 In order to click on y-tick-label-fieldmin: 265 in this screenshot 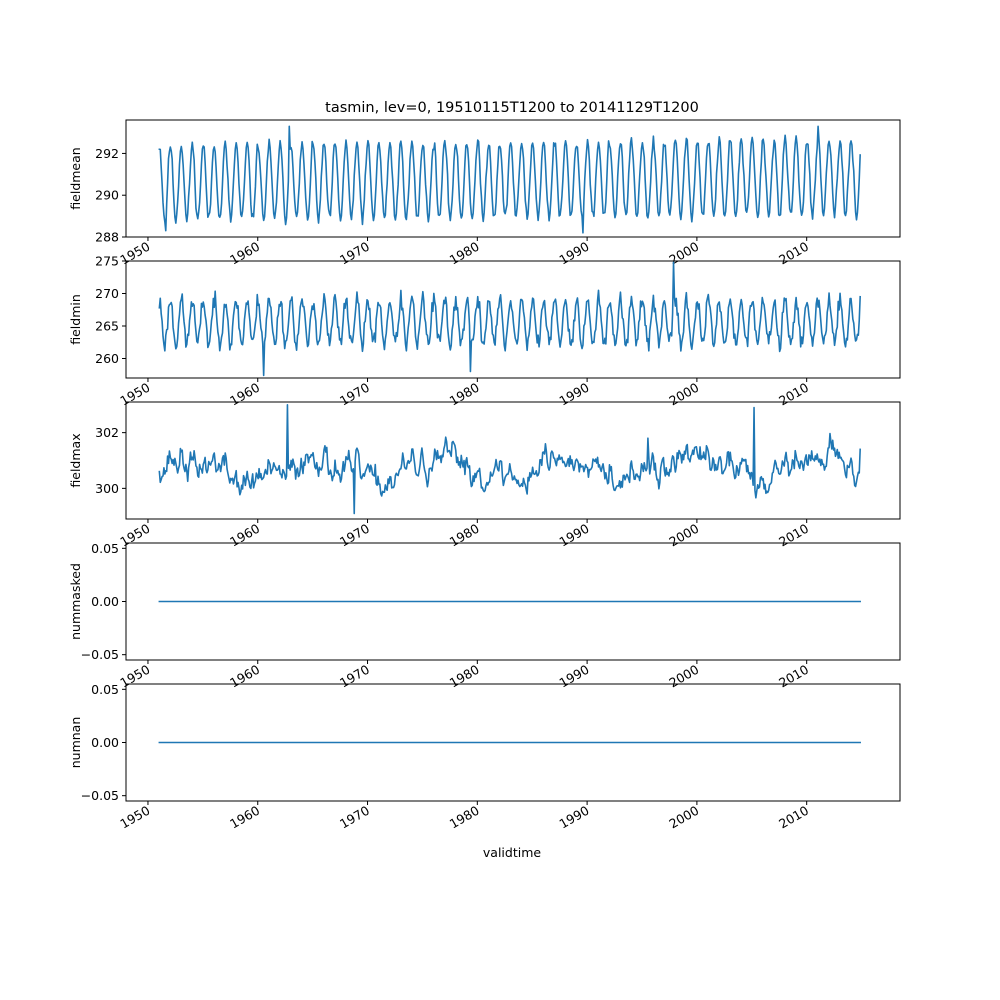, I will do `click(107, 326)`.